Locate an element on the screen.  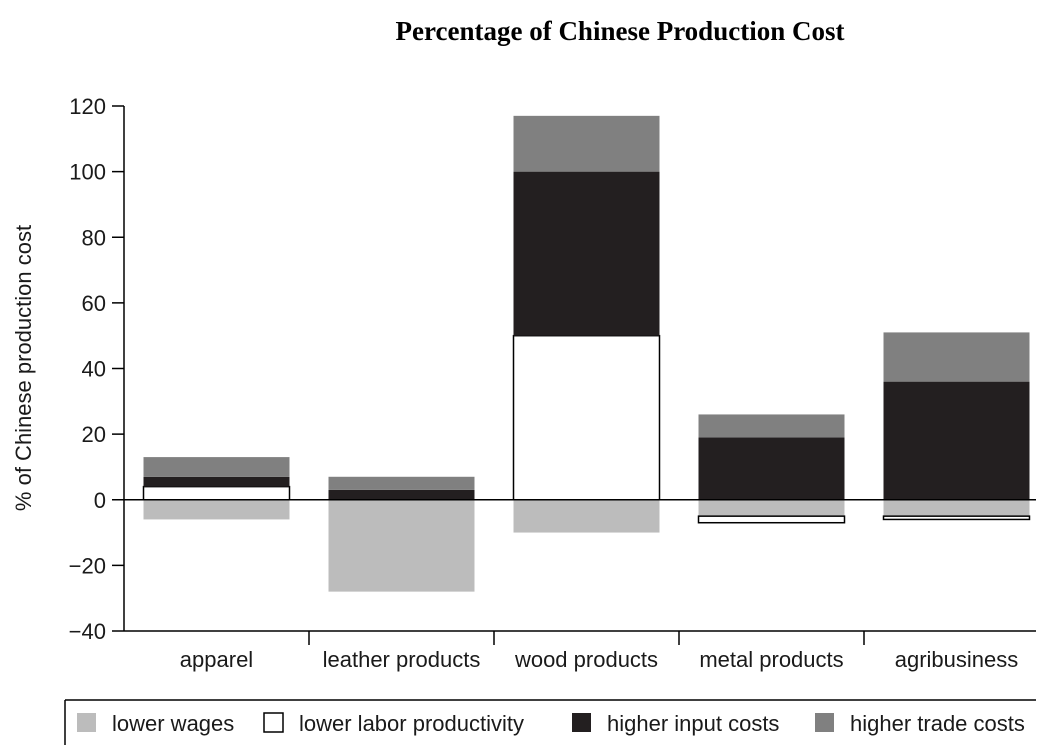
bar-agribusiness-higher-trade-costs is located at coordinates (956, 357).